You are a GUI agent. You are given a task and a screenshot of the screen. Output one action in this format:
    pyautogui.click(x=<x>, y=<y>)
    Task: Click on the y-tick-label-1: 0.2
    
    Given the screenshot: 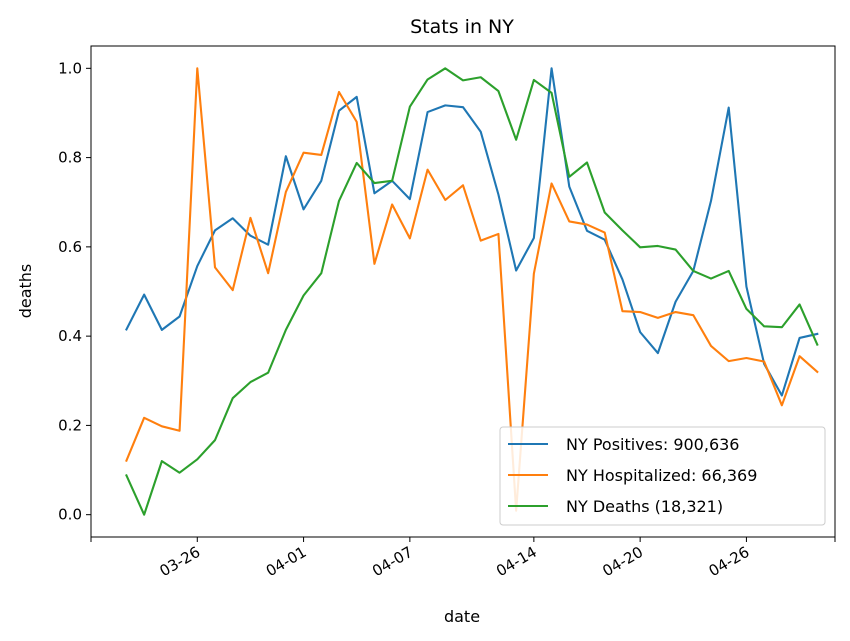 What is the action you would take?
    pyautogui.click(x=70, y=425)
    